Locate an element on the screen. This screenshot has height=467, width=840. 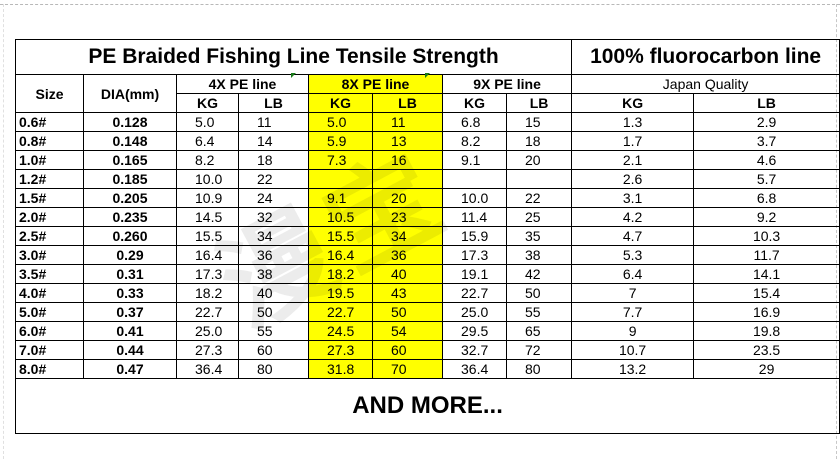
lb-4x-cell: 18 is located at coordinates (273, 160).